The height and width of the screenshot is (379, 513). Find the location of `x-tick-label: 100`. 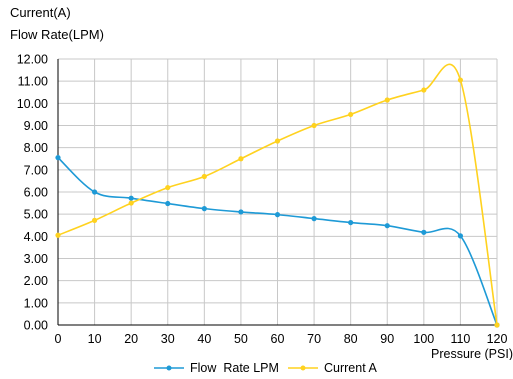

x-tick-label: 100 is located at coordinates (423, 339).